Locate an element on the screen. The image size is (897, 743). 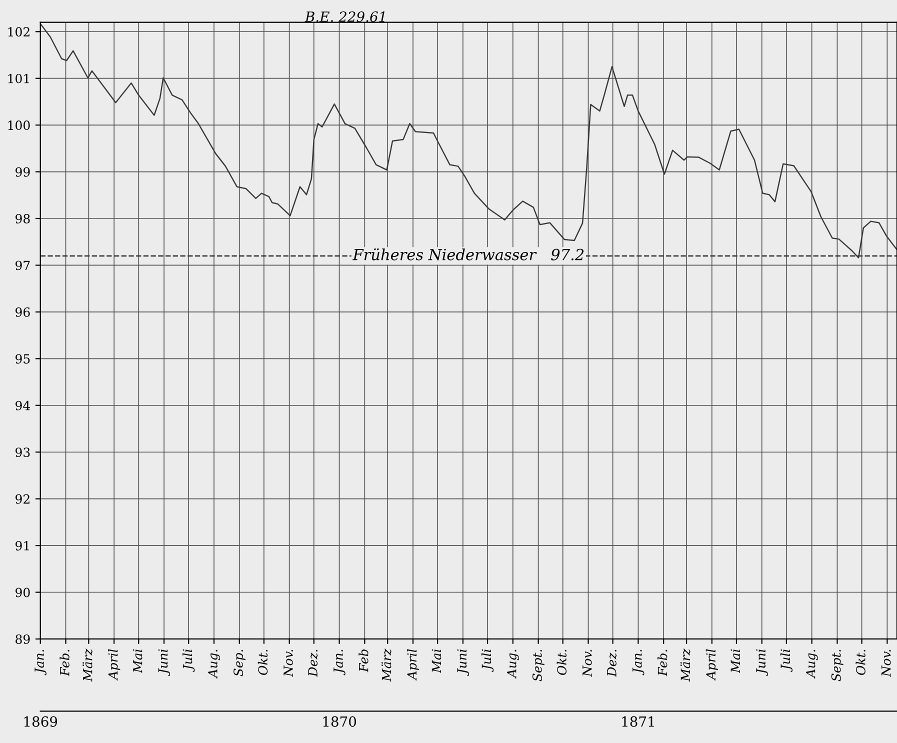
y-tick-label: 89 is located at coordinates (23, 639).